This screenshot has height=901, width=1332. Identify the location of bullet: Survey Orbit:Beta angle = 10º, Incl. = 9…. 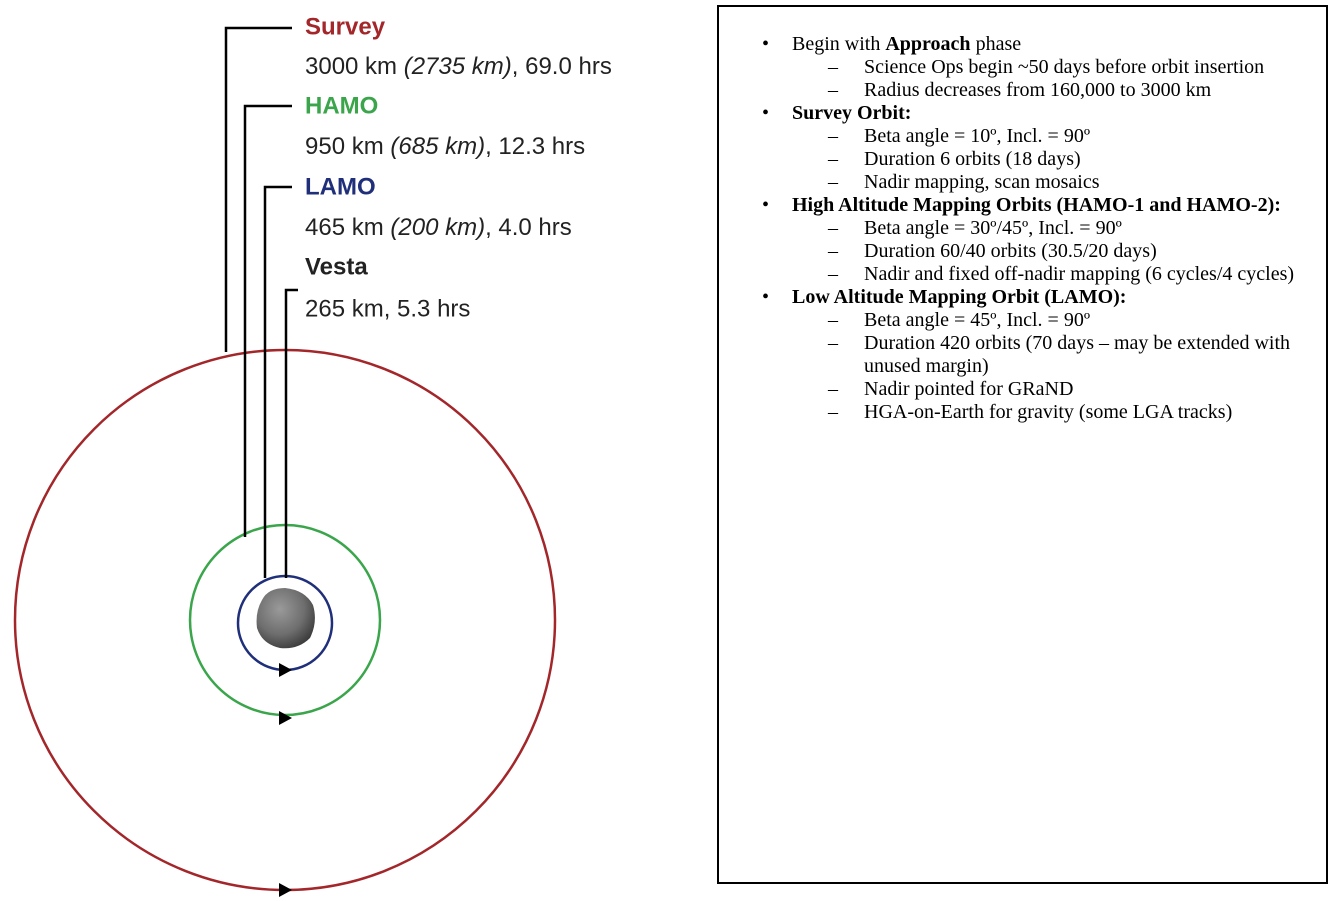
(1029, 148).